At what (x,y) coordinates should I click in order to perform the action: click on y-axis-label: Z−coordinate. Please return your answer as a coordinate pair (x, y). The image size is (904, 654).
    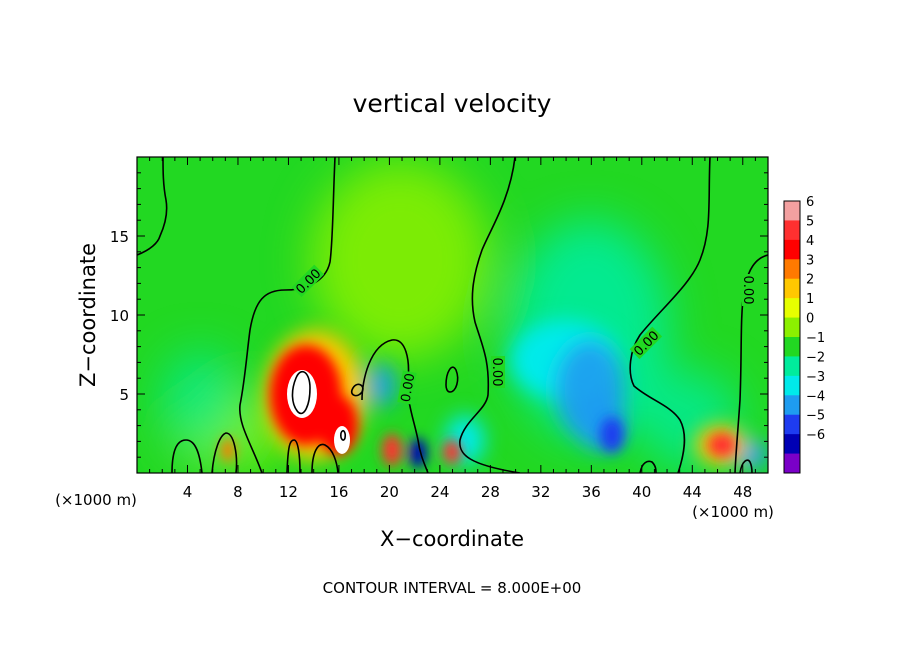
    Looking at the image, I should click on (88, 315).